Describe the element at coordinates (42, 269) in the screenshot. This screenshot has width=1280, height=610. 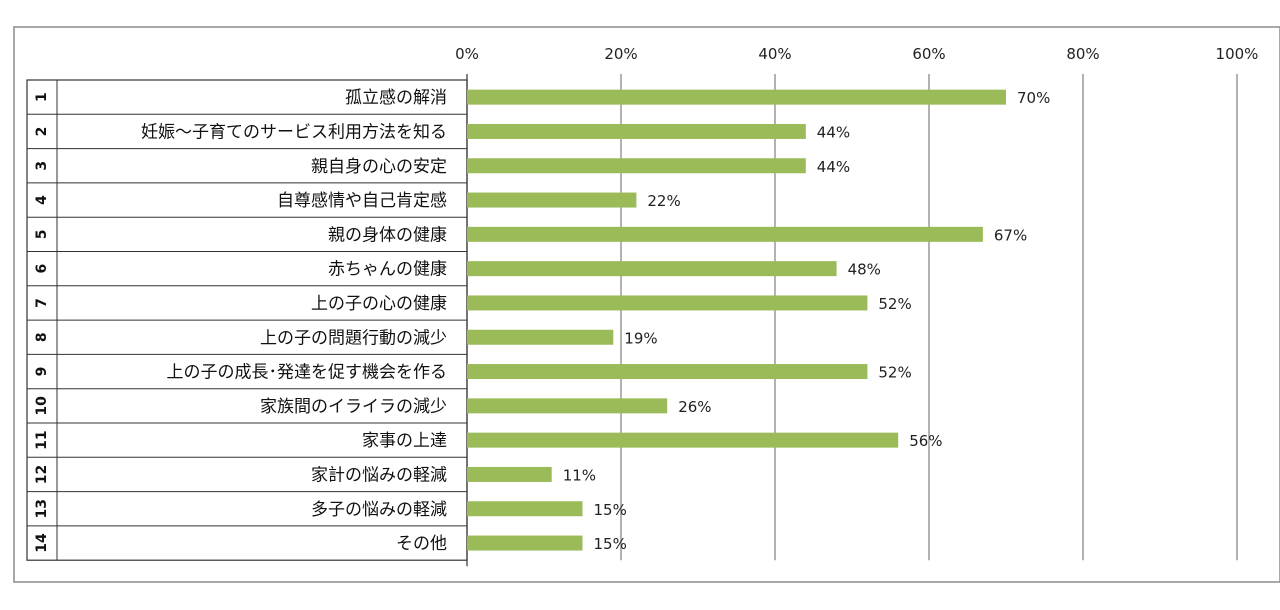
I see `category-number: 6` at that location.